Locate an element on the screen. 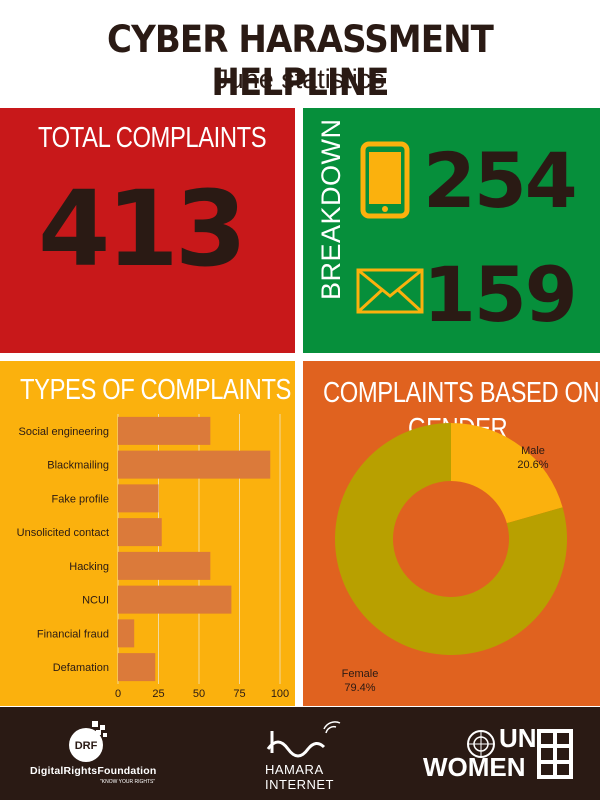 The width and height of the screenshot is (600, 800). category-label: Hacking is located at coordinates (89, 567).